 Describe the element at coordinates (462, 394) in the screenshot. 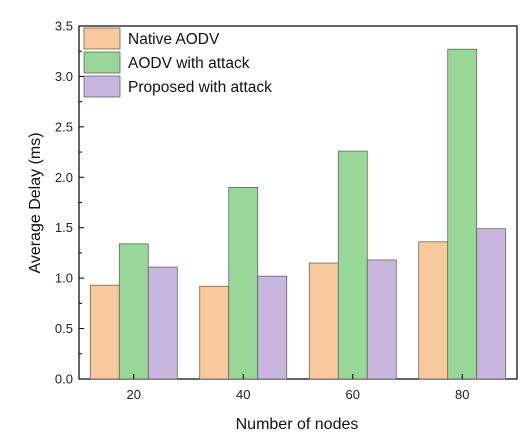

I see `x-tick-label: 80` at that location.